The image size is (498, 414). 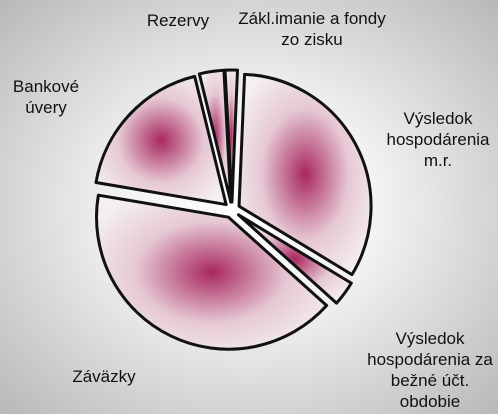 What do you see at coordinates (312, 29) in the screenshot?
I see `slice-label: Zákl.imanie a fondy zo zisku` at bounding box center [312, 29].